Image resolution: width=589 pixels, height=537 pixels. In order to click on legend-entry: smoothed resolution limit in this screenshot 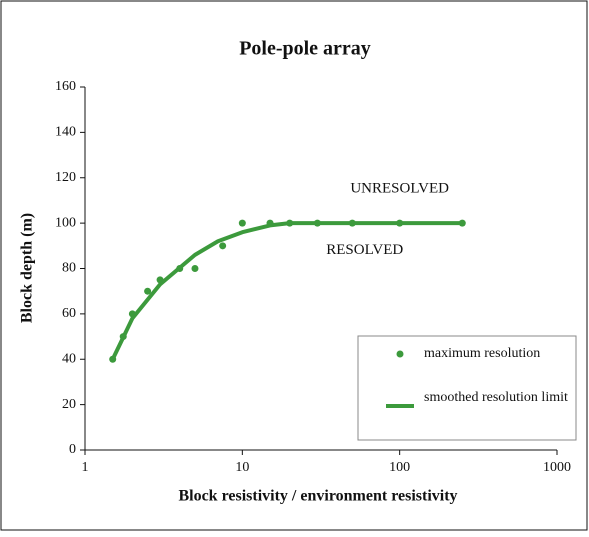, I will do `click(496, 397)`.